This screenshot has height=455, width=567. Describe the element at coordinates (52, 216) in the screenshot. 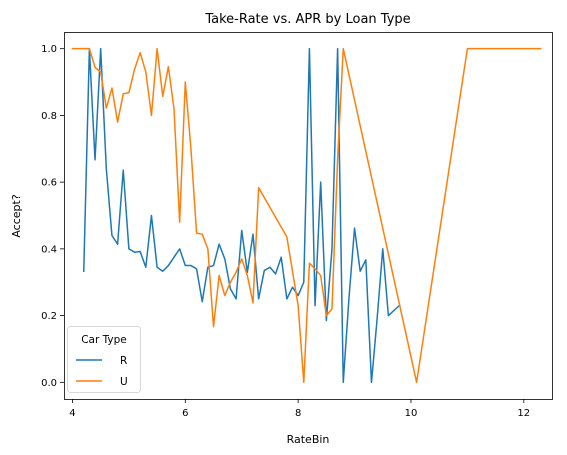

I see `y-axis: 0.0 0.2 0.4 0.6 0.8 1.0` at that location.